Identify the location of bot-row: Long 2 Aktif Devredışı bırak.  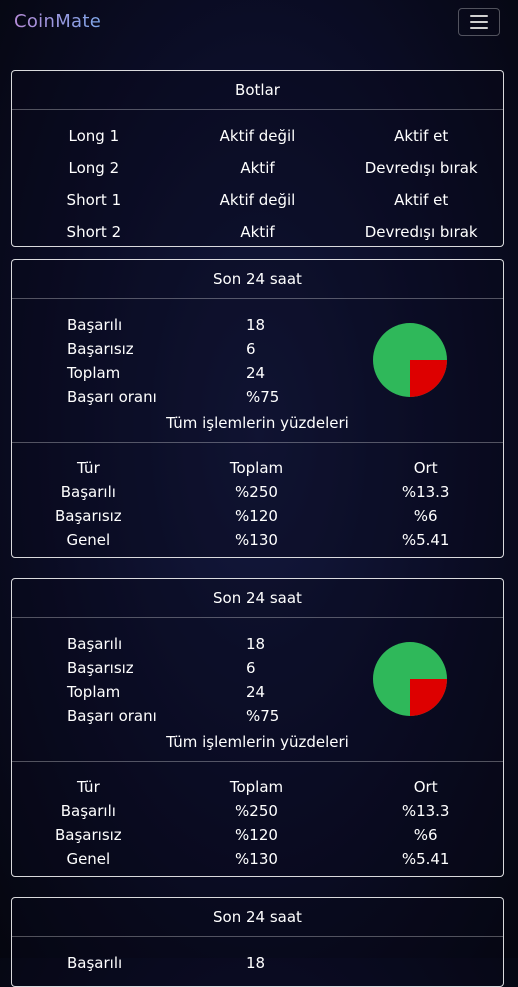
(257, 168).